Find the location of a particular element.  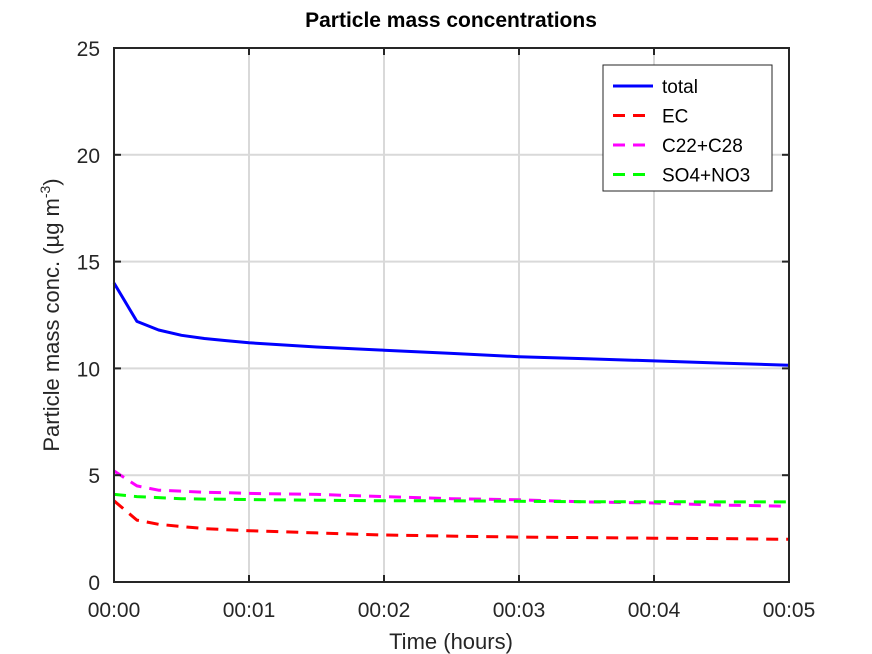

y-tick-labels: 0 5 10 15 20 25 is located at coordinates (88, 316).